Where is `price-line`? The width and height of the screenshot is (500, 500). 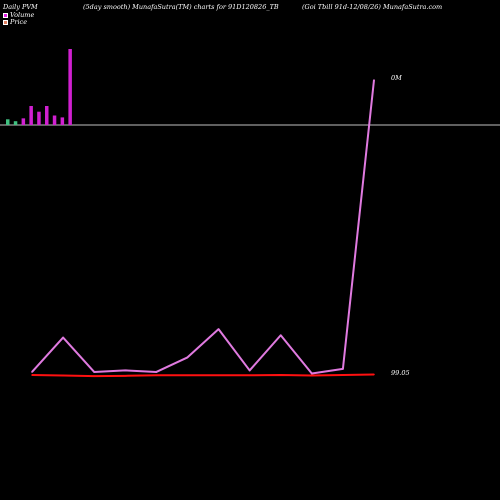 price-line is located at coordinates (203, 375).